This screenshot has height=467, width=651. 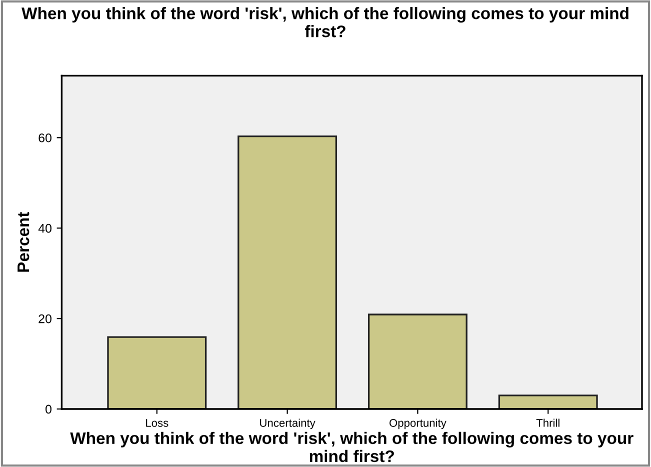 I want to click on chart-title: When you think of the word 'risk', which of the following comes to your mind first?, so click(x=325, y=22).